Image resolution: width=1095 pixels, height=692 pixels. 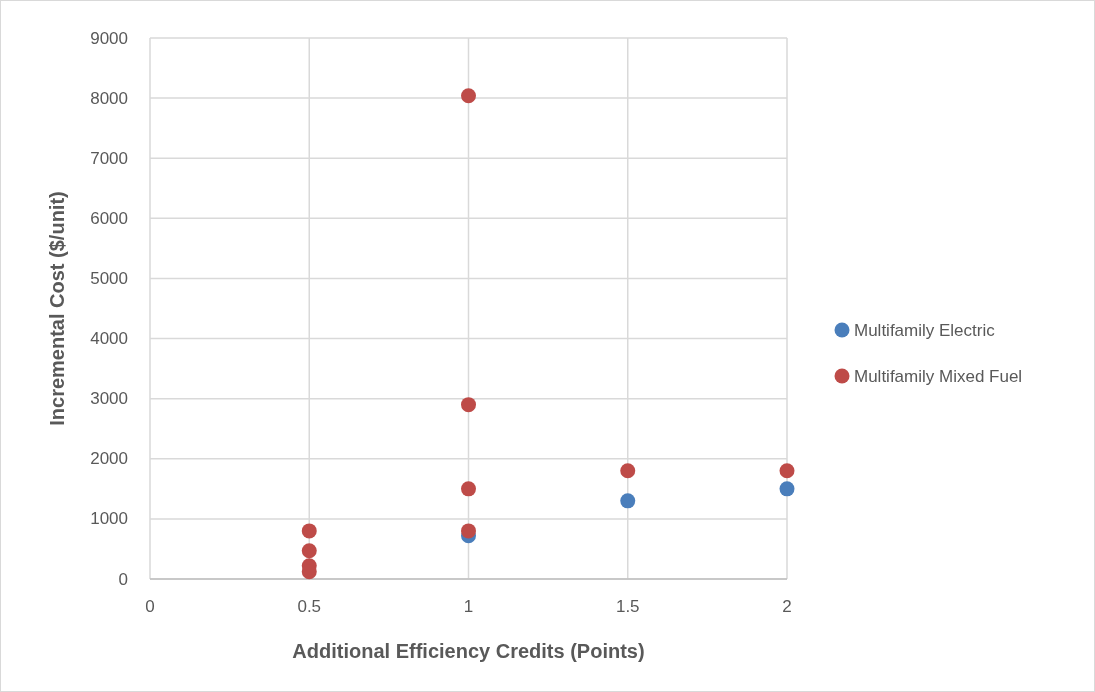 I want to click on y-tick-label: 1000, so click(x=109, y=519).